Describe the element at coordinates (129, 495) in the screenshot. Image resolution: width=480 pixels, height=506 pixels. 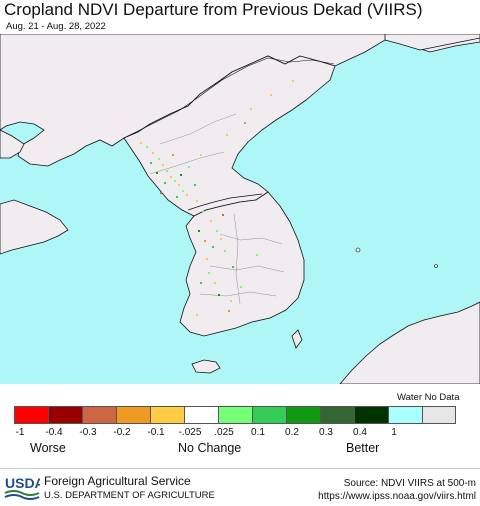
I see `department-name: U.S. DEPARTMENT OF AGRICULTURE` at that location.